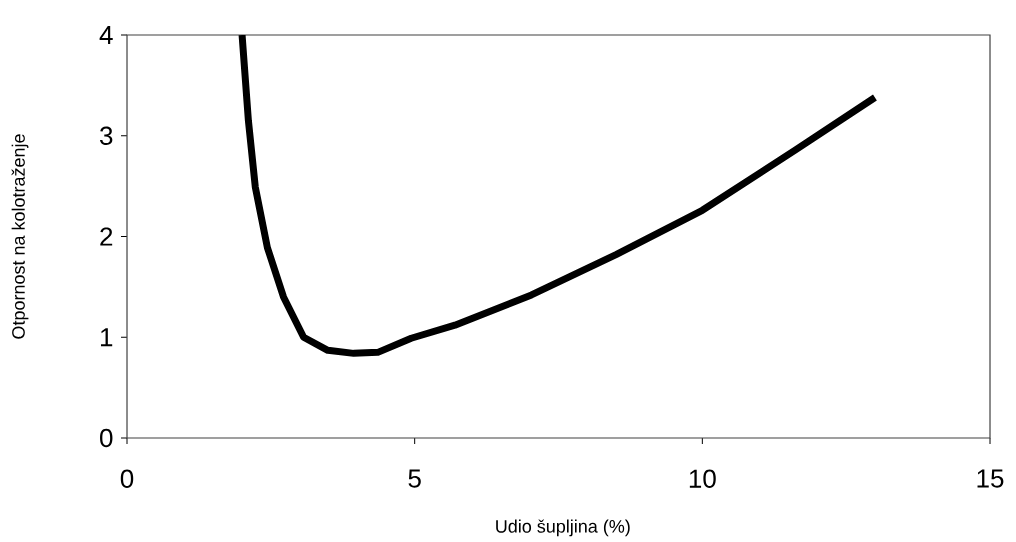 This screenshot has height=542, width=1016. I want to click on y-tick-label: 0, so click(106, 438).